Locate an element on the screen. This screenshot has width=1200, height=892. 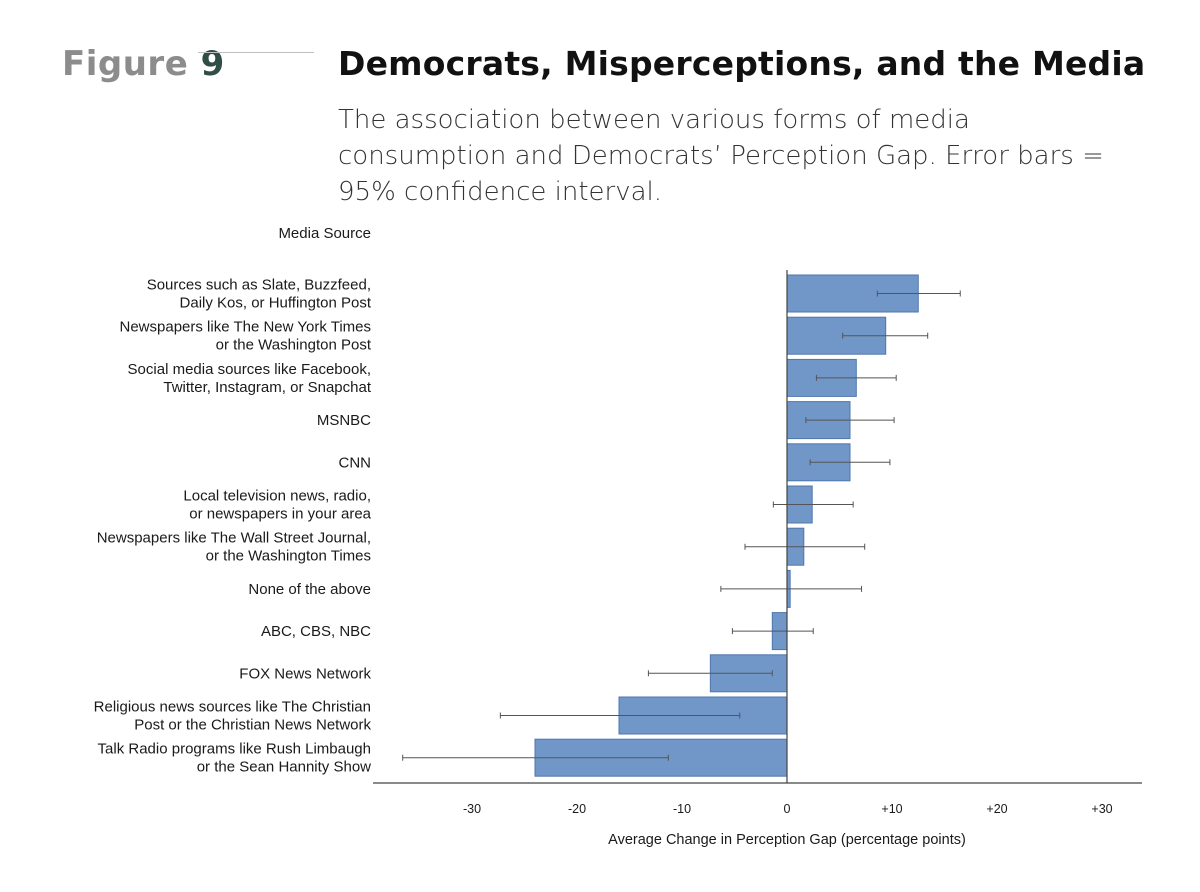
x-tick-label: -20 is located at coordinates (577, 809).